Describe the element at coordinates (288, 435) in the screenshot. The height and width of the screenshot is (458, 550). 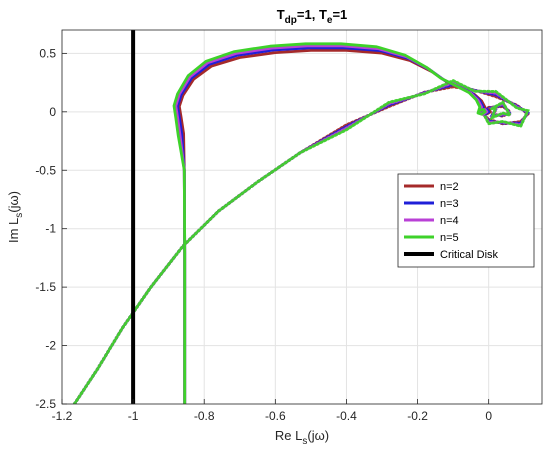
I see `xlabel-a: Re L` at that location.